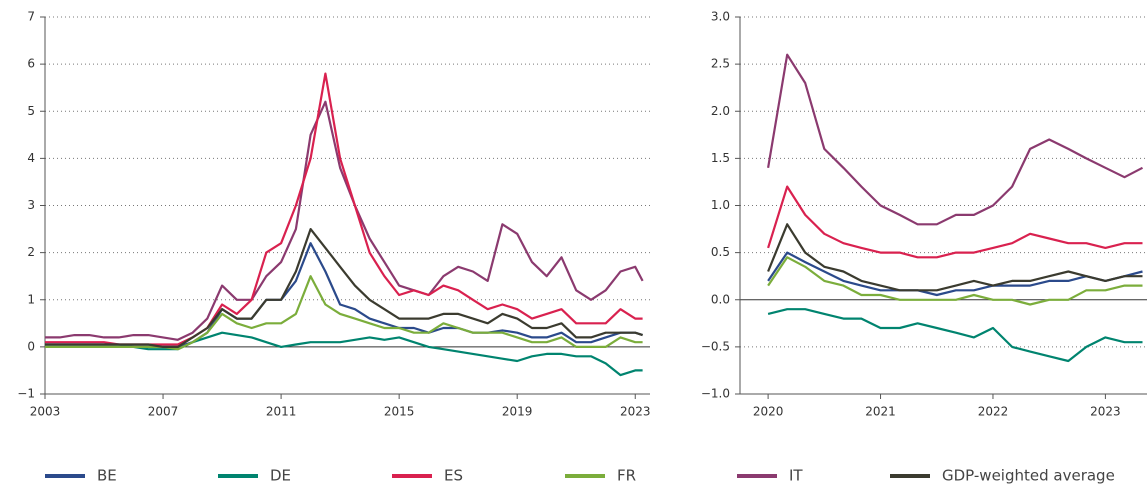 The image size is (1147, 492). Describe the element at coordinates (715, 394) in the screenshot. I see `y-tick-label: −1.0` at that location.